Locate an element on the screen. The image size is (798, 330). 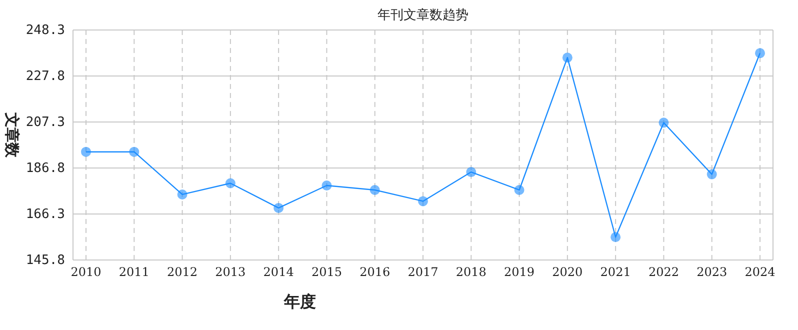
x-tick-label: 2010 is located at coordinates (86, 272).